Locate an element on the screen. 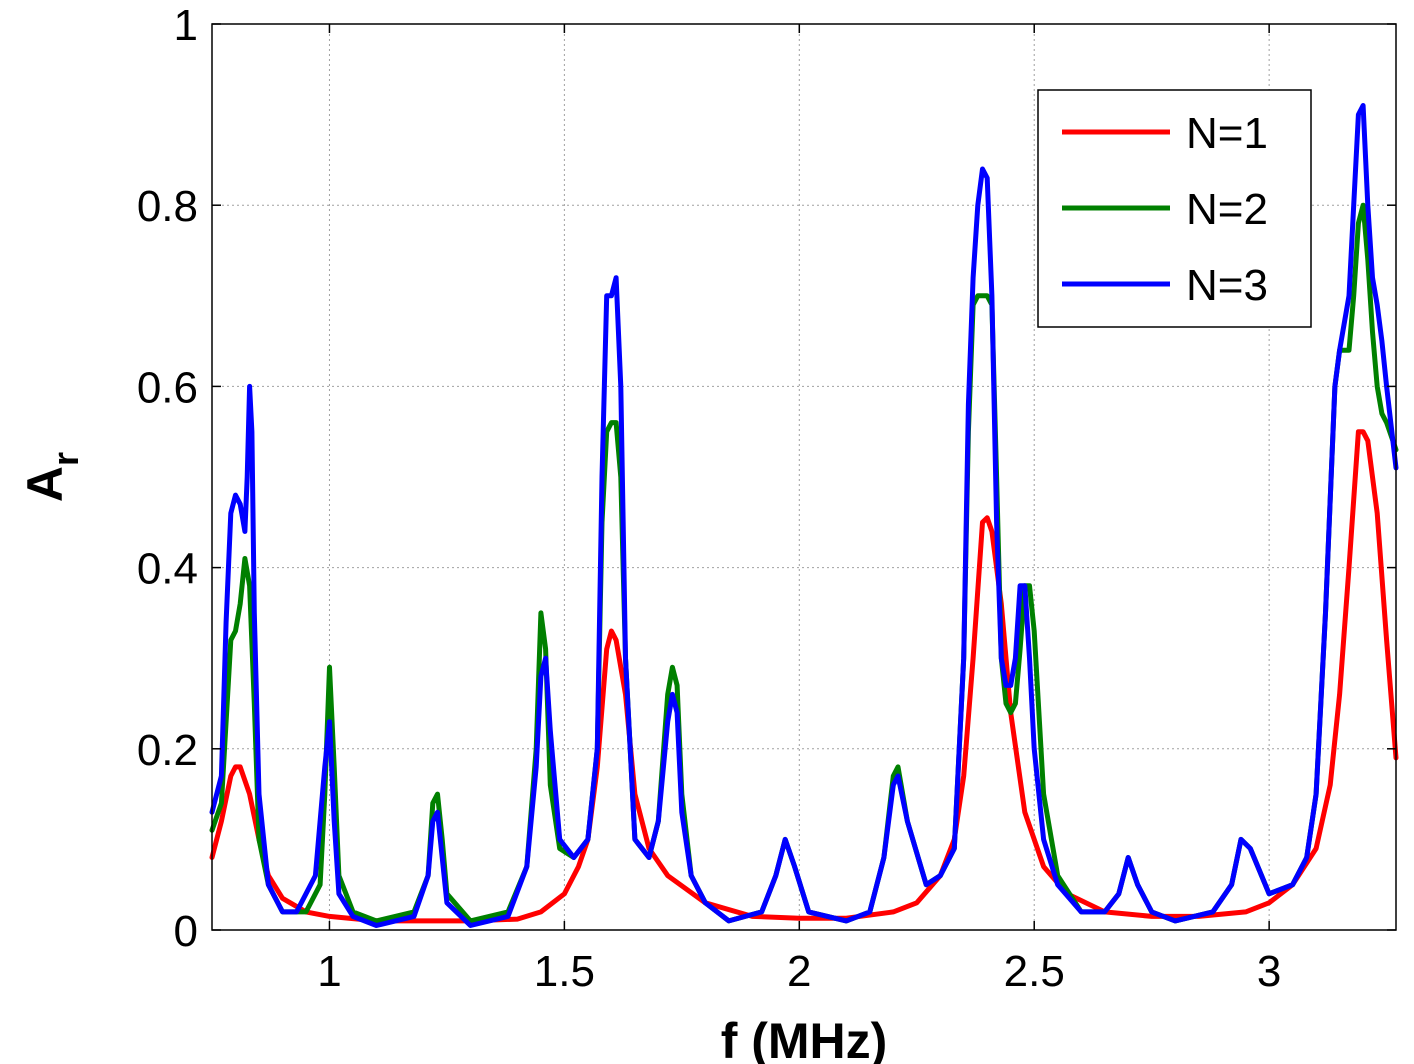  legend-label: N=1 is located at coordinates (1227, 133).